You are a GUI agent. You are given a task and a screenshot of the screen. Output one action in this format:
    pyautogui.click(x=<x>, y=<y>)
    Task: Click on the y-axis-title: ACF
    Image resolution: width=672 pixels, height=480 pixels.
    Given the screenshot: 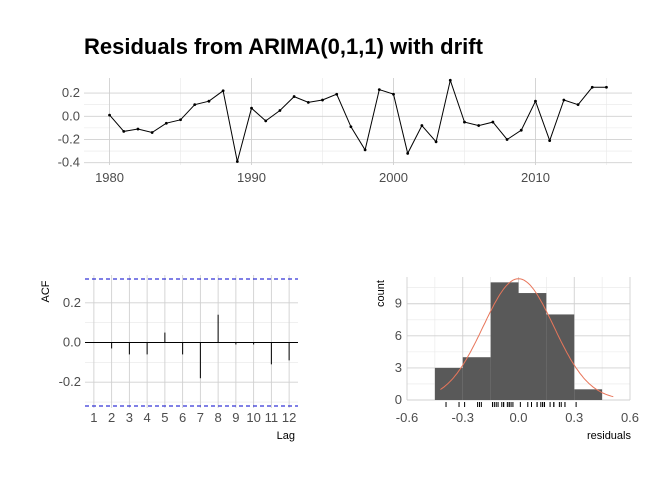 What is the action you would take?
    pyautogui.click(x=46, y=291)
    